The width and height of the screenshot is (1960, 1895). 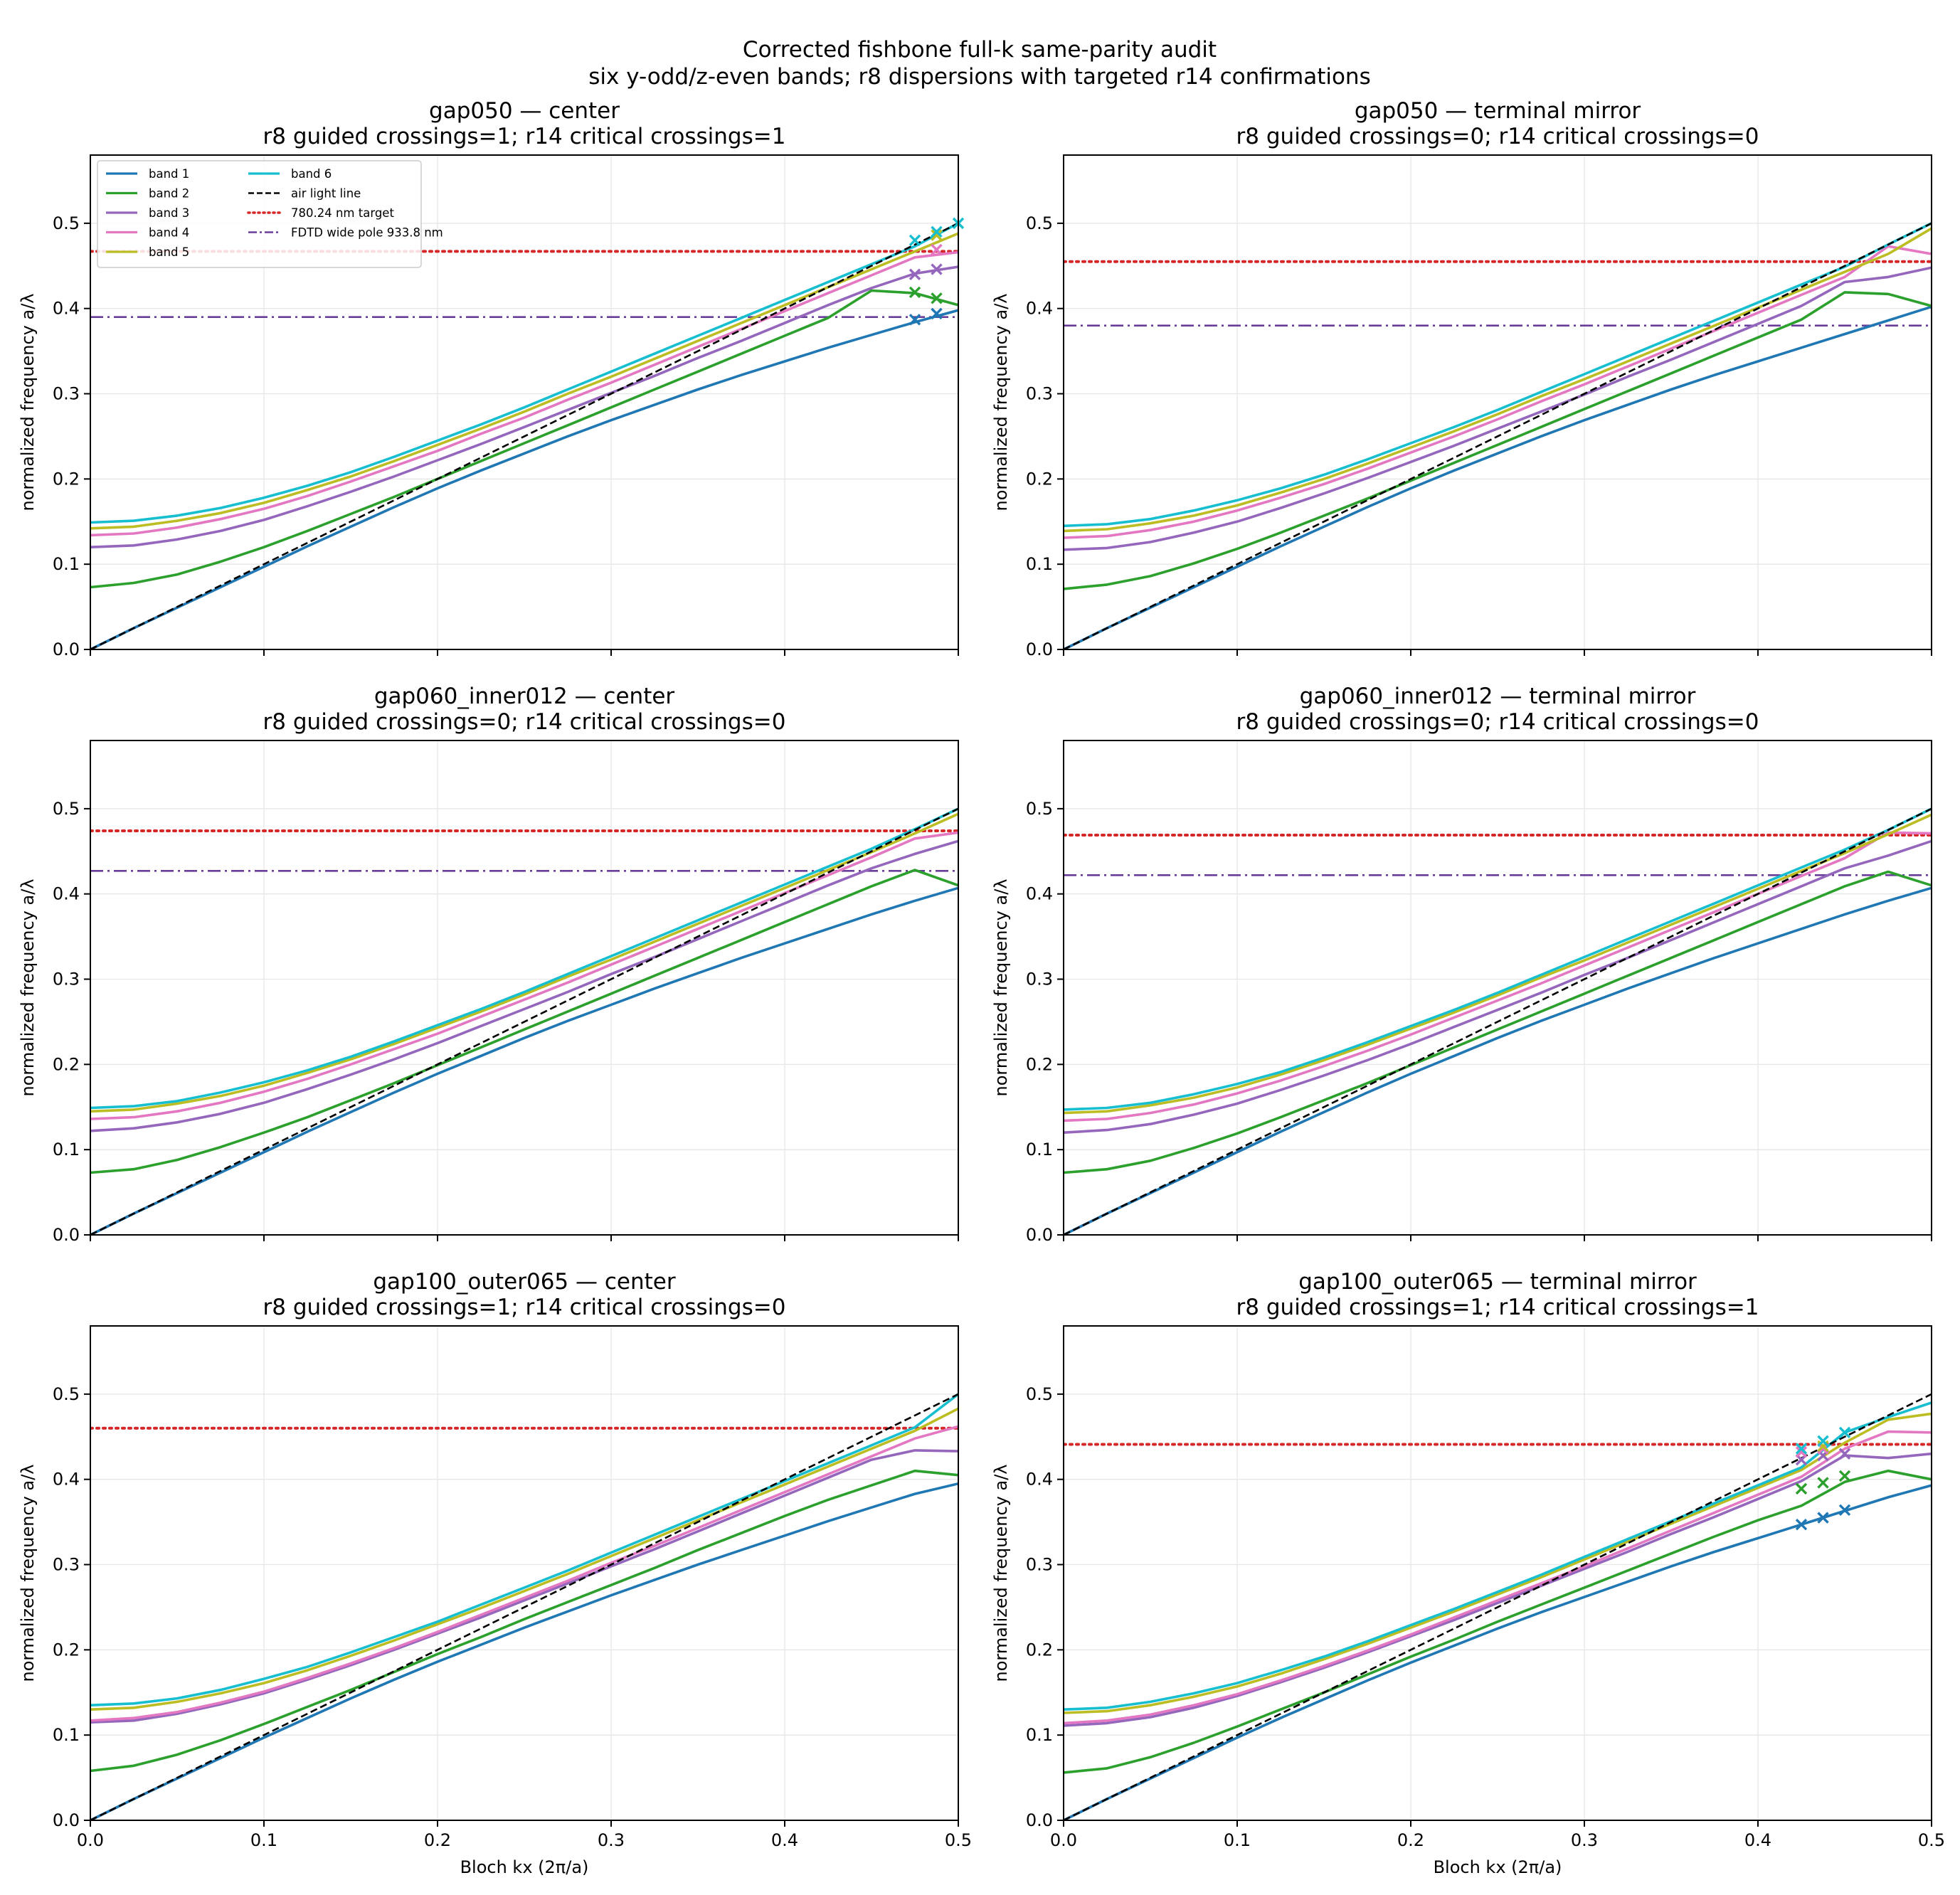 What do you see at coordinates (263, 1840) in the screenshot?
I see `x-tick-label: 0.1` at bounding box center [263, 1840].